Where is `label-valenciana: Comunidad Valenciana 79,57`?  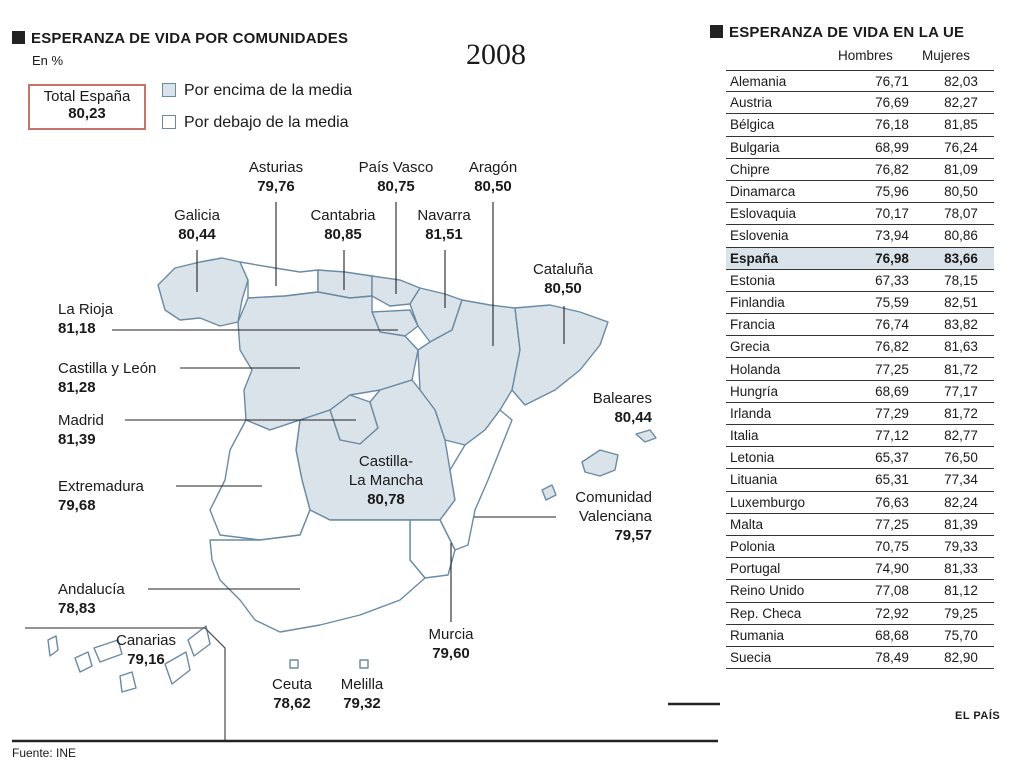
label-valenciana: Comunidad Valenciana 79,57 is located at coordinates (600, 516).